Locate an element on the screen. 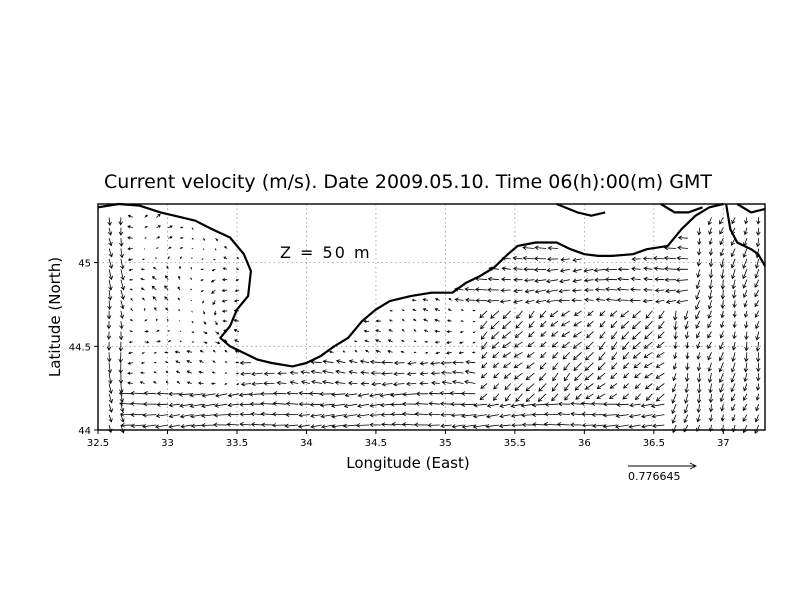 This screenshot has width=800, height=600. x-tick-label: 35 is located at coordinates (445, 443).